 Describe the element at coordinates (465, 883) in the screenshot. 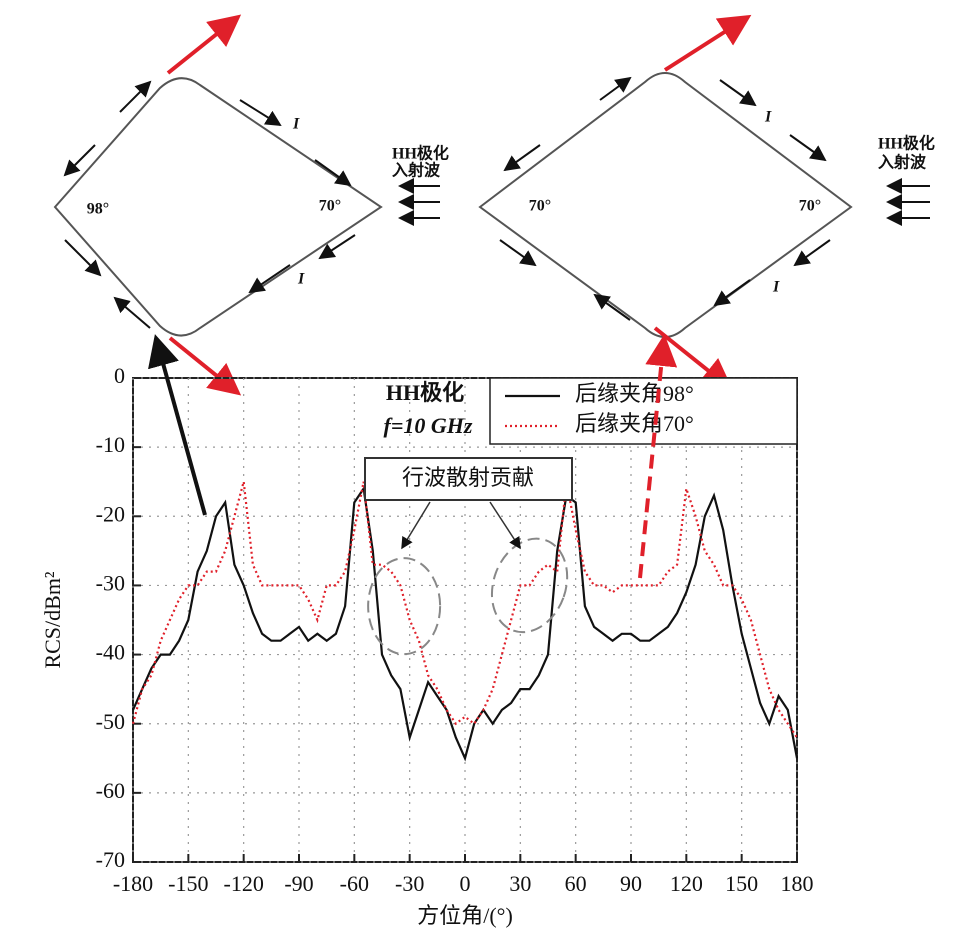

I see `x-tick-label: 0` at that location.